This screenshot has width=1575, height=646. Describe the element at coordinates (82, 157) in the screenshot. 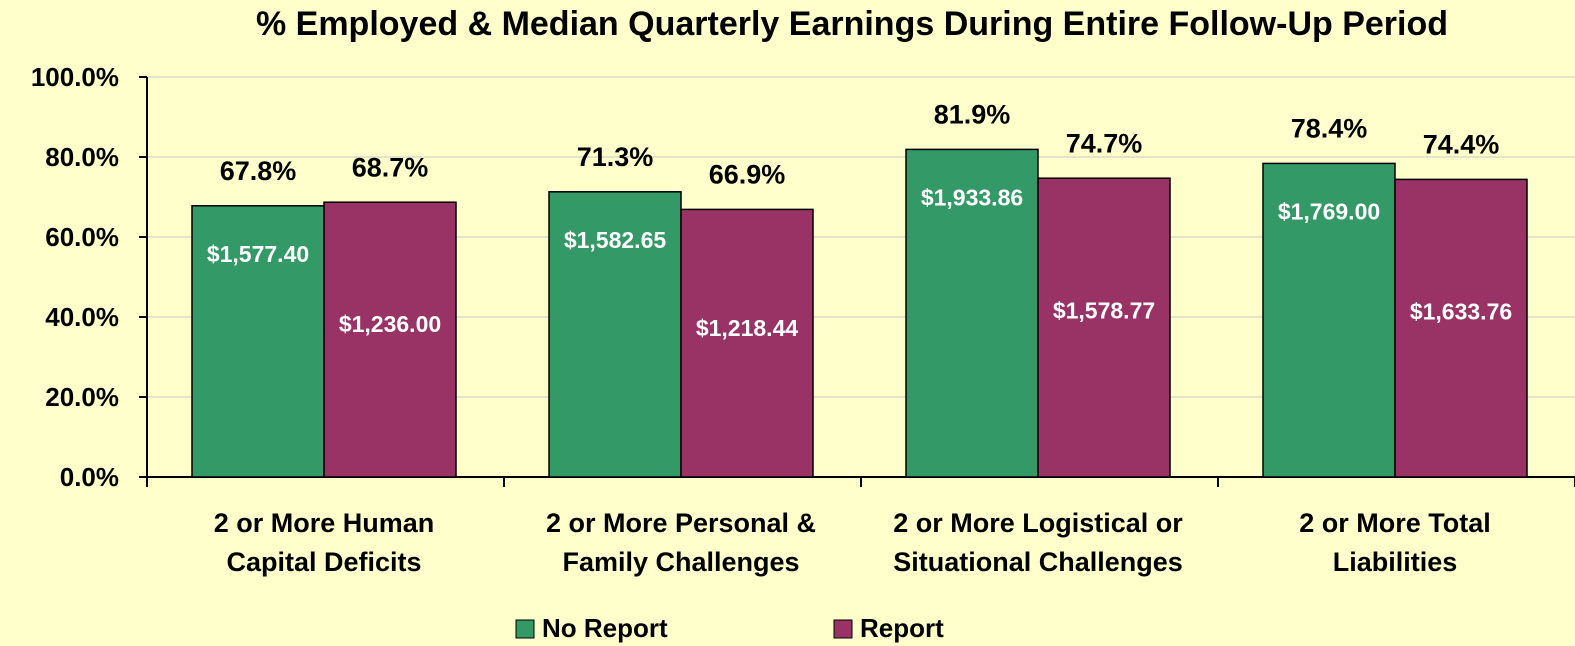

I see `y-tick-label: 80.0%` at that location.